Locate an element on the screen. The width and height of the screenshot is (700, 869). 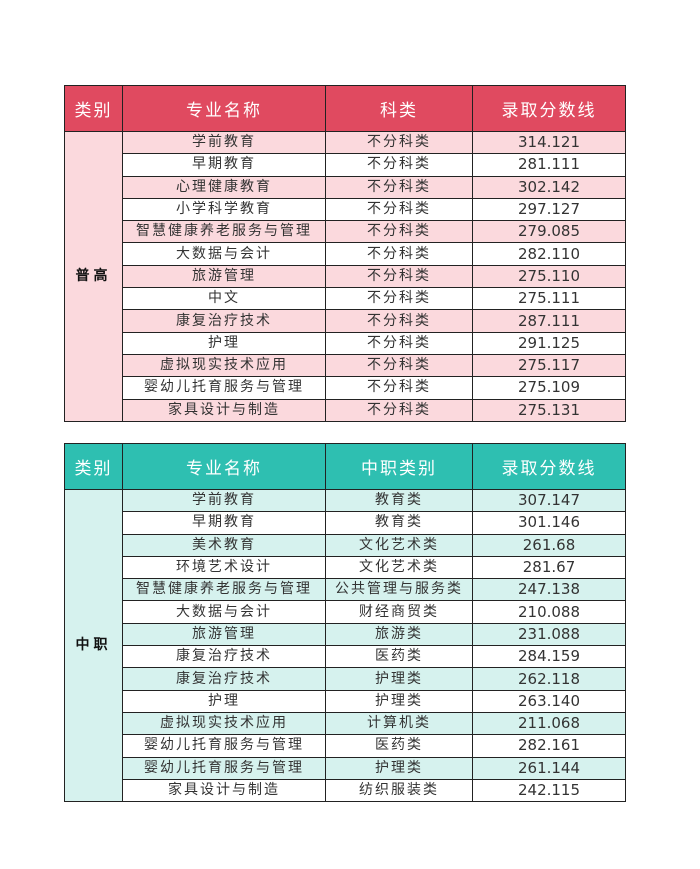
score-cell: 284.159 is located at coordinates (549, 657).